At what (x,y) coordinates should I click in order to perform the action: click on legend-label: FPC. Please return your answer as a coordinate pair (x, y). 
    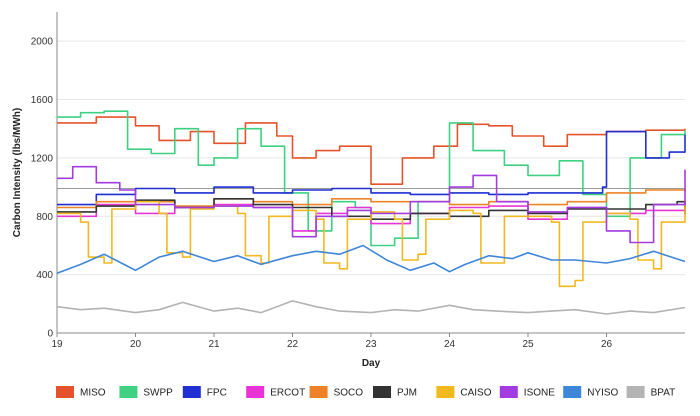
    Looking at the image, I should click on (217, 393).